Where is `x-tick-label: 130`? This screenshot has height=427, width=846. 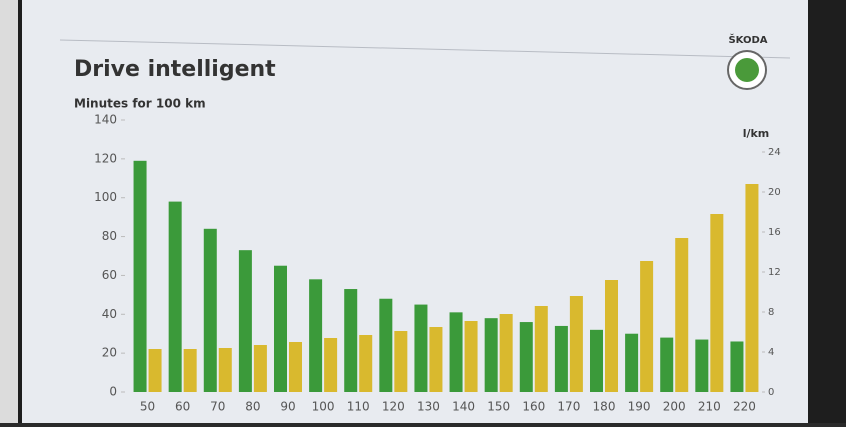 x-tick-label: 130 is located at coordinates (428, 407).